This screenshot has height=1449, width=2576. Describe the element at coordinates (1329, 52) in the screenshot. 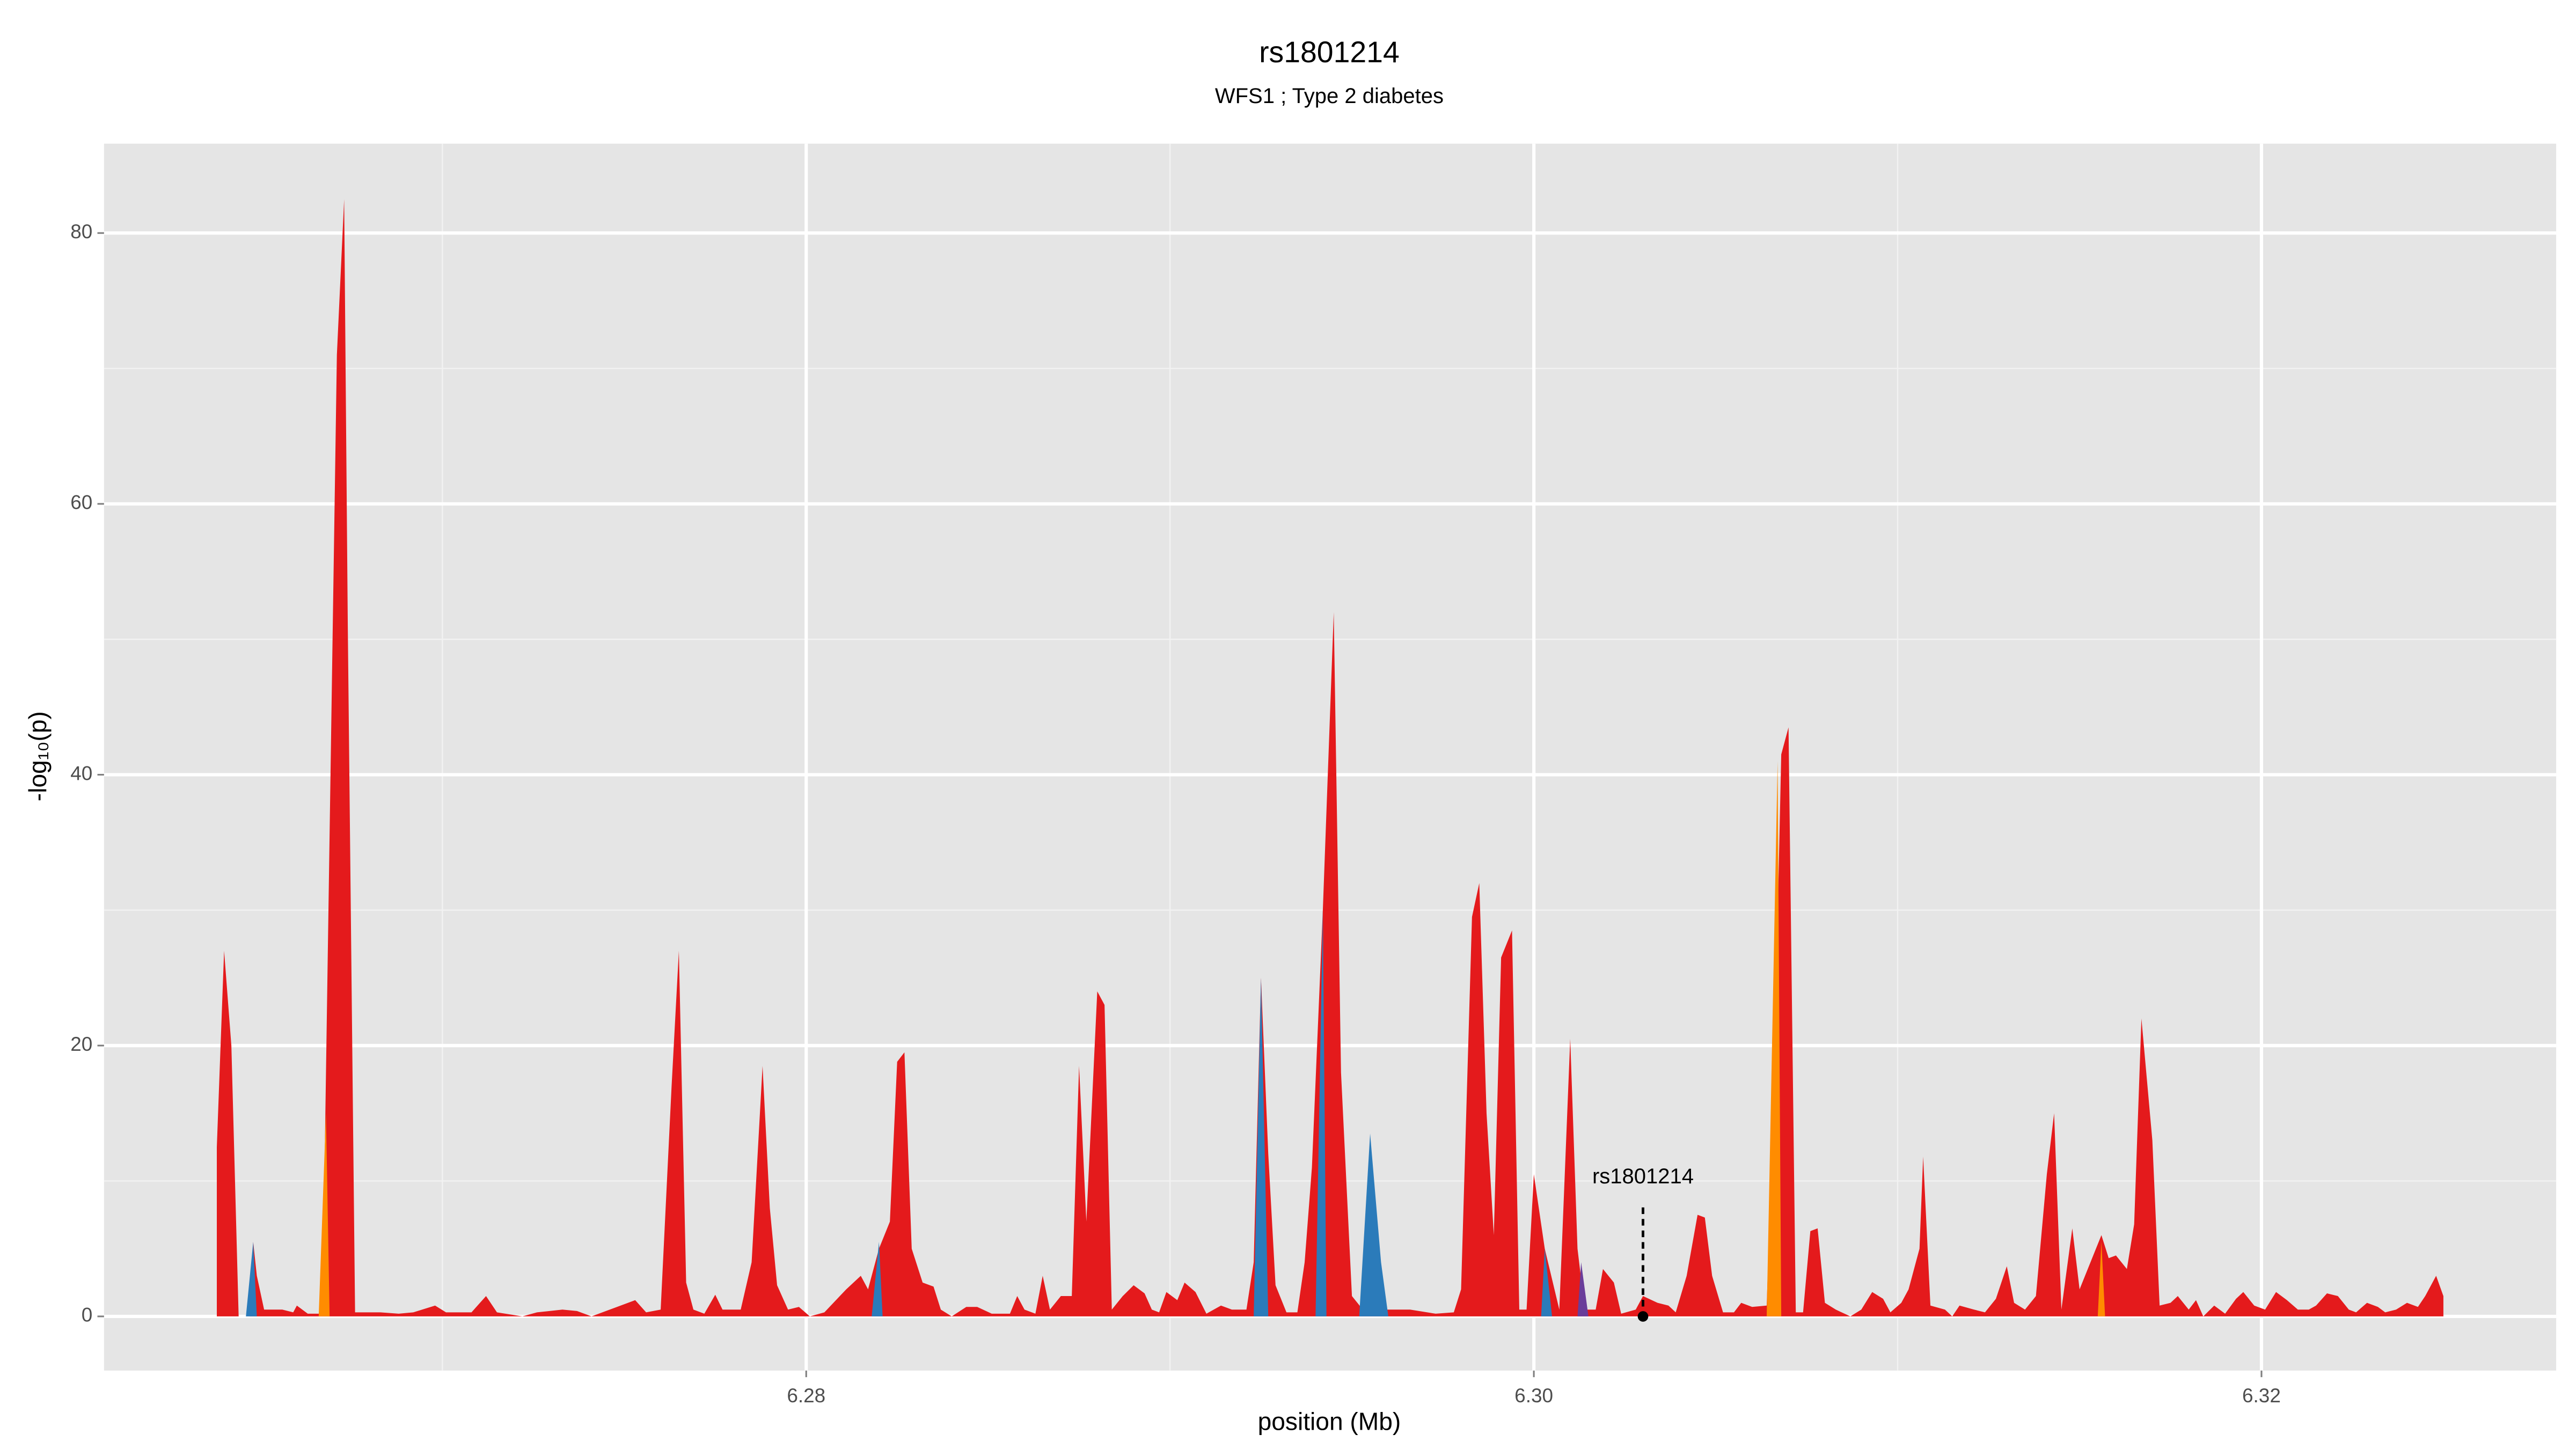

I see `chart-title: rs1801214` at that location.